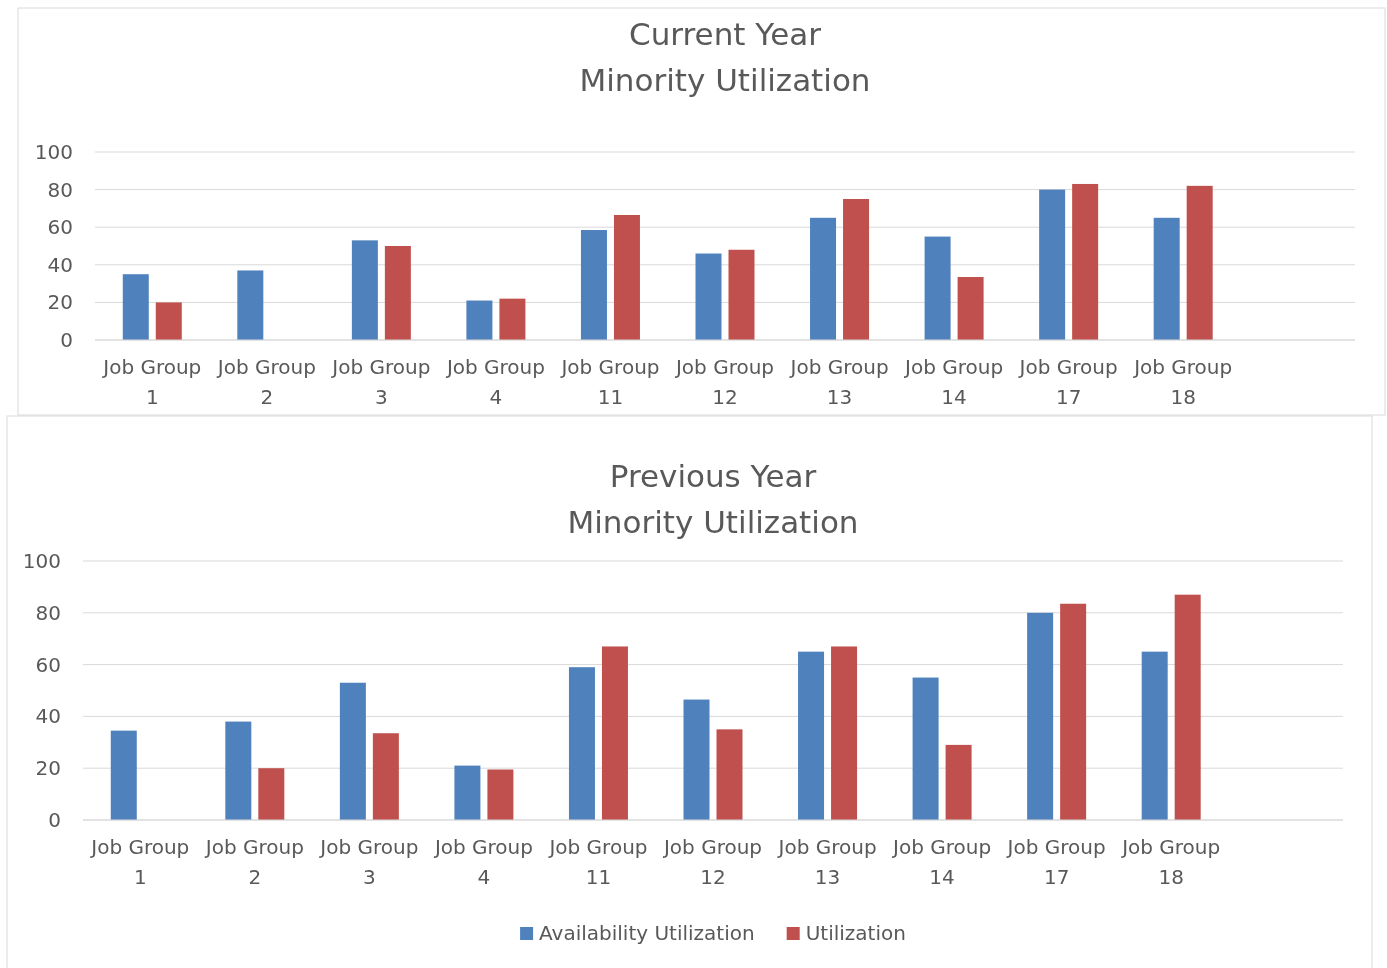  Describe the element at coordinates (855, 932) in the screenshot. I see `legend-label: Utilization` at that location.